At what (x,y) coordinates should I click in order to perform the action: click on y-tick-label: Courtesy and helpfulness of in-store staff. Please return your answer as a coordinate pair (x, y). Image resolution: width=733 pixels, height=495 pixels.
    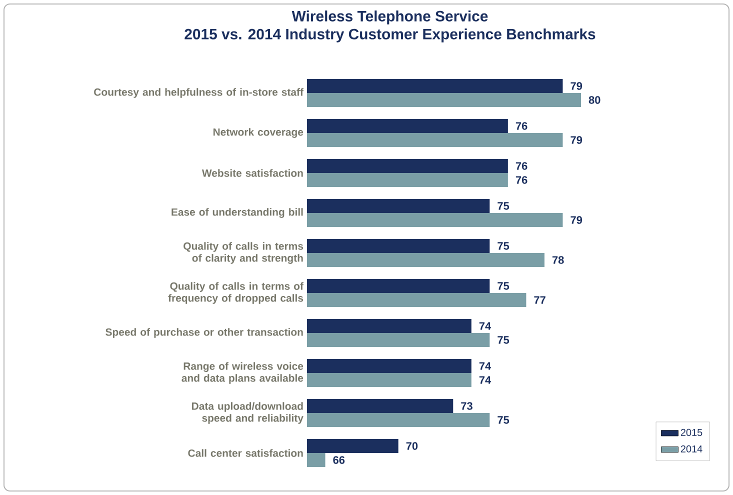
    Looking at the image, I should click on (199, 93).